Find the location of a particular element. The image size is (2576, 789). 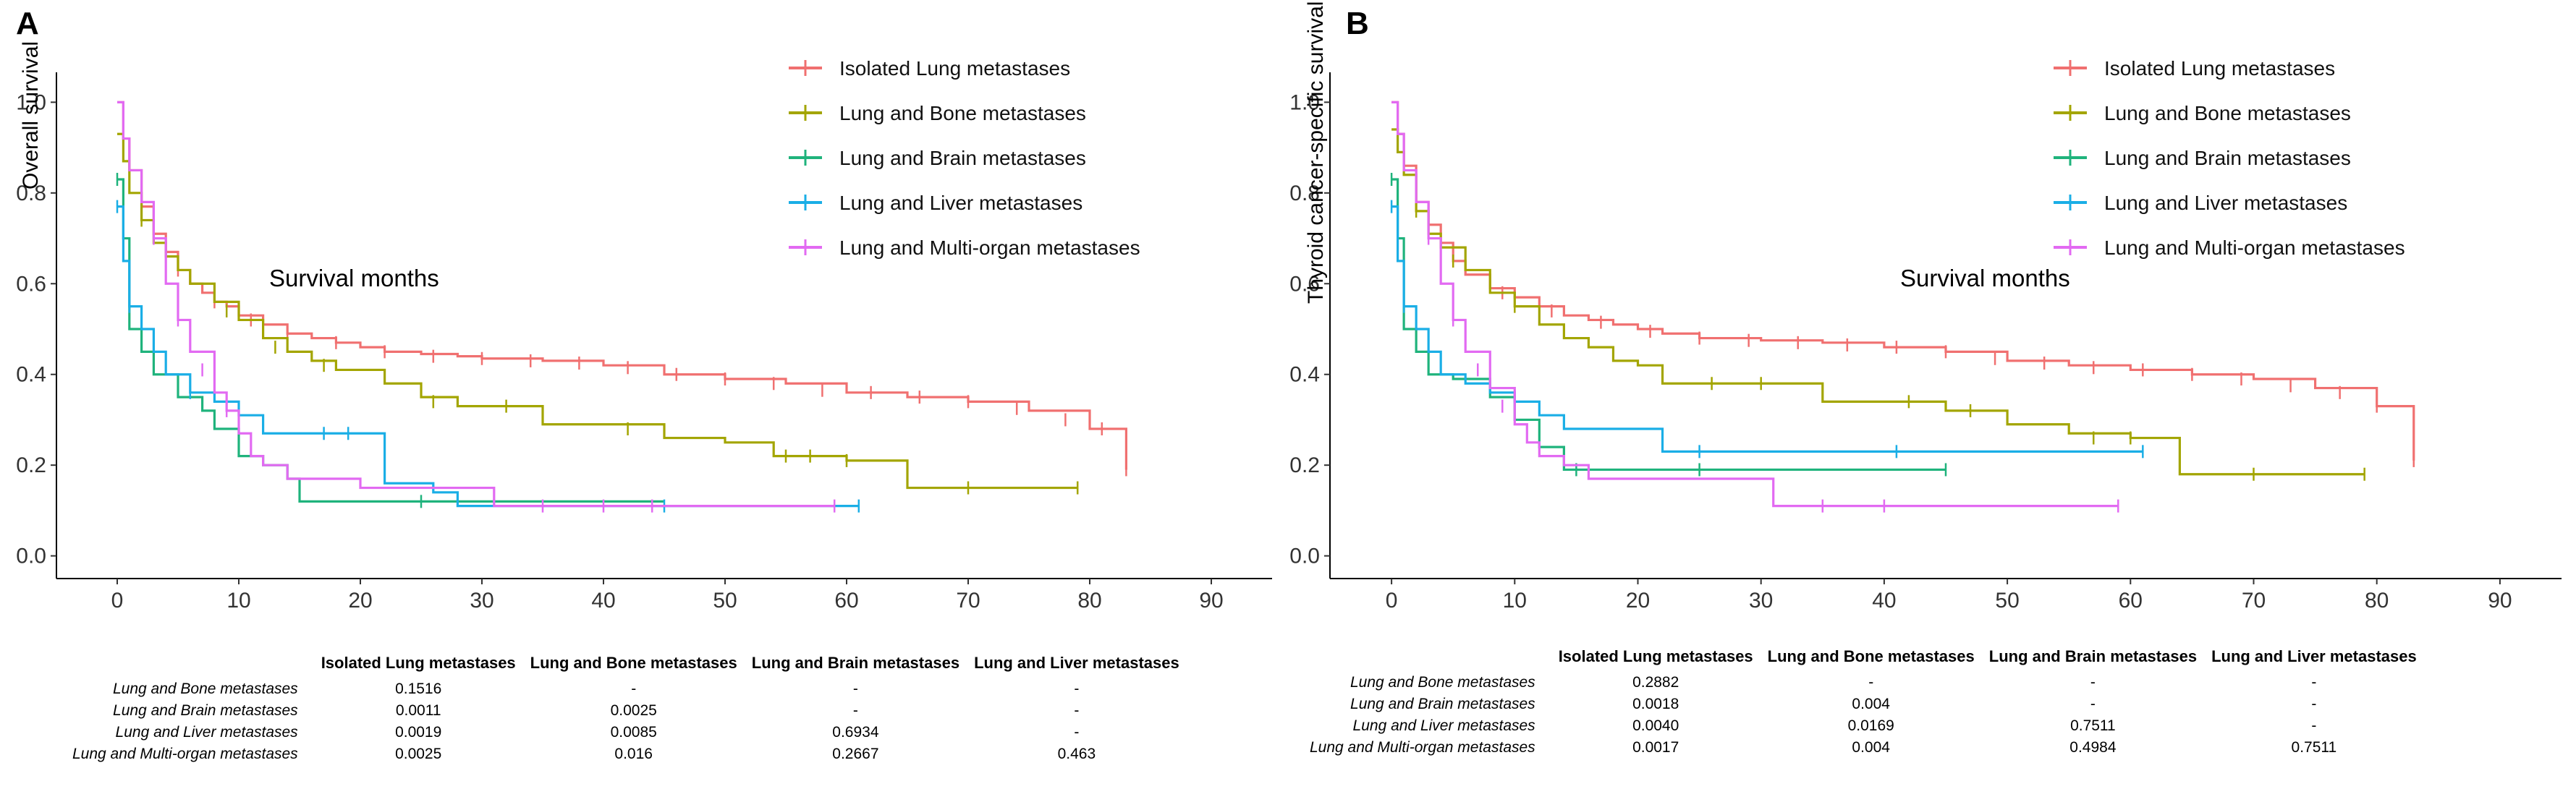

table-cell: 0.1516 is located at coordinates (418, 689).